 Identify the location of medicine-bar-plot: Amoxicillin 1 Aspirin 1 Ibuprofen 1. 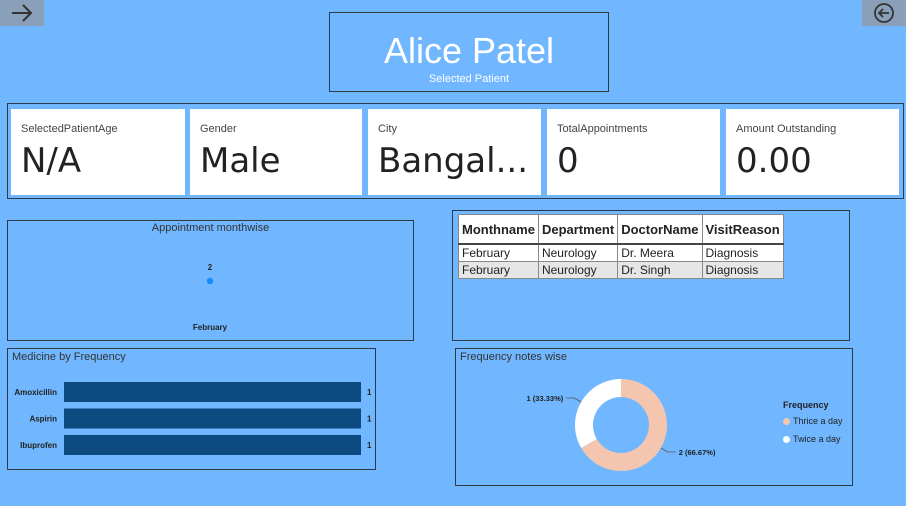
(193, 418).